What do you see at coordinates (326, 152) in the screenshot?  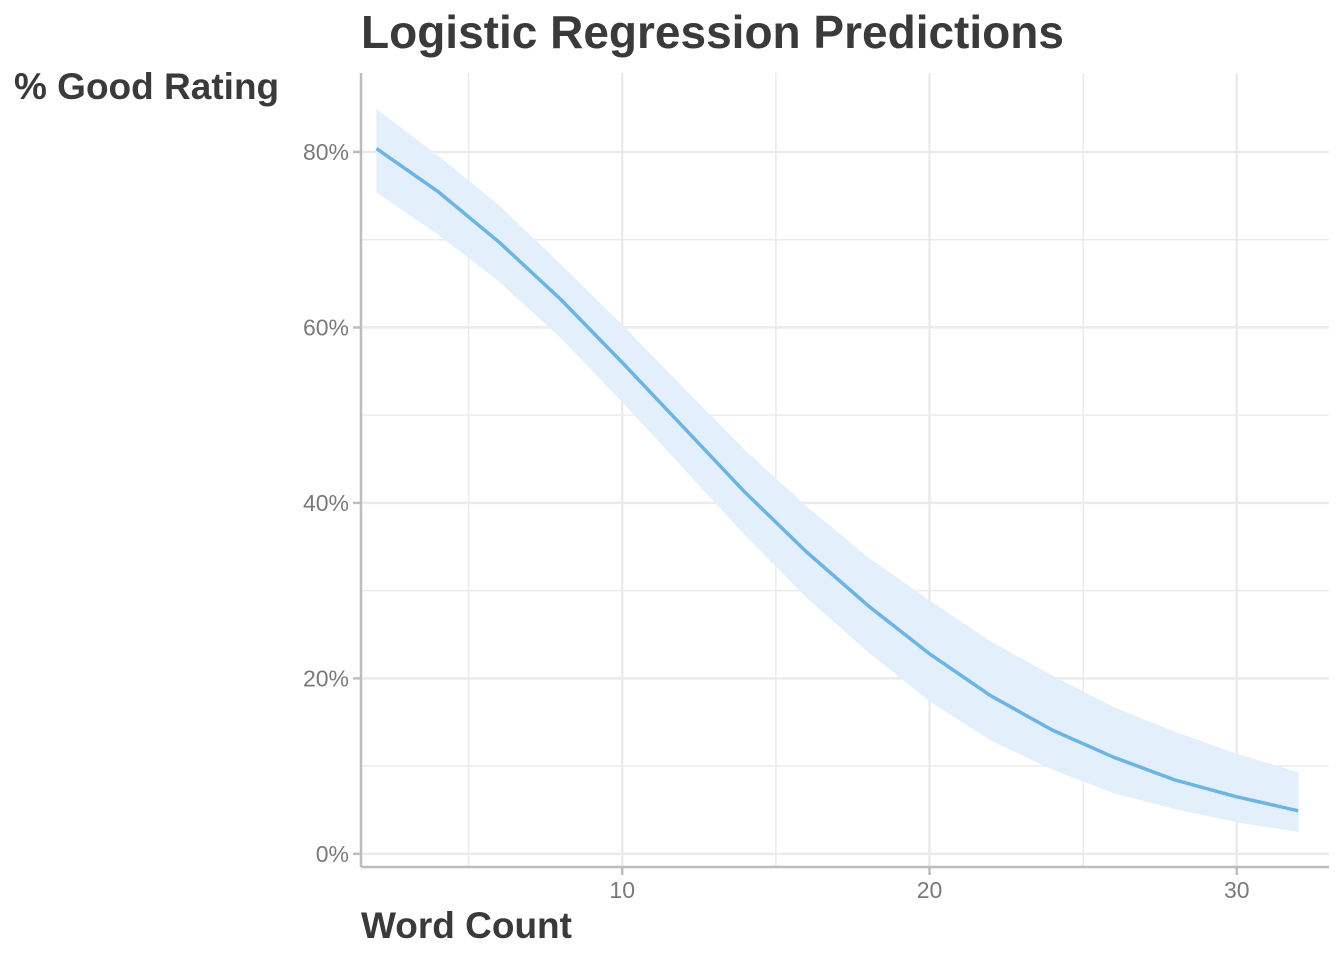 I see `y-tick-label: 80%` at bounding box center [326, 152].